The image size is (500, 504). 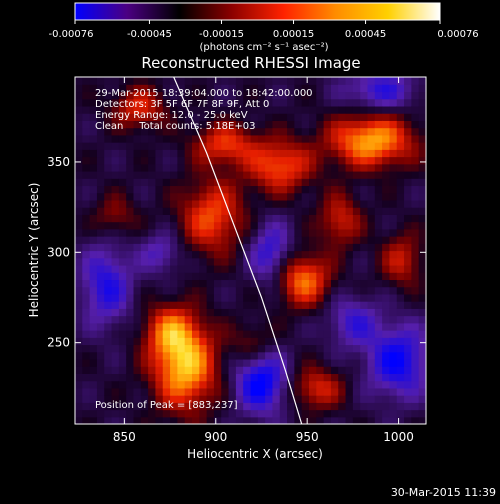 What do you see at coordinates (443, 492) in the screenshot?
I see `footer-timestamp: 30-Mar-2015 11:39` at bounding box center [443, 492].